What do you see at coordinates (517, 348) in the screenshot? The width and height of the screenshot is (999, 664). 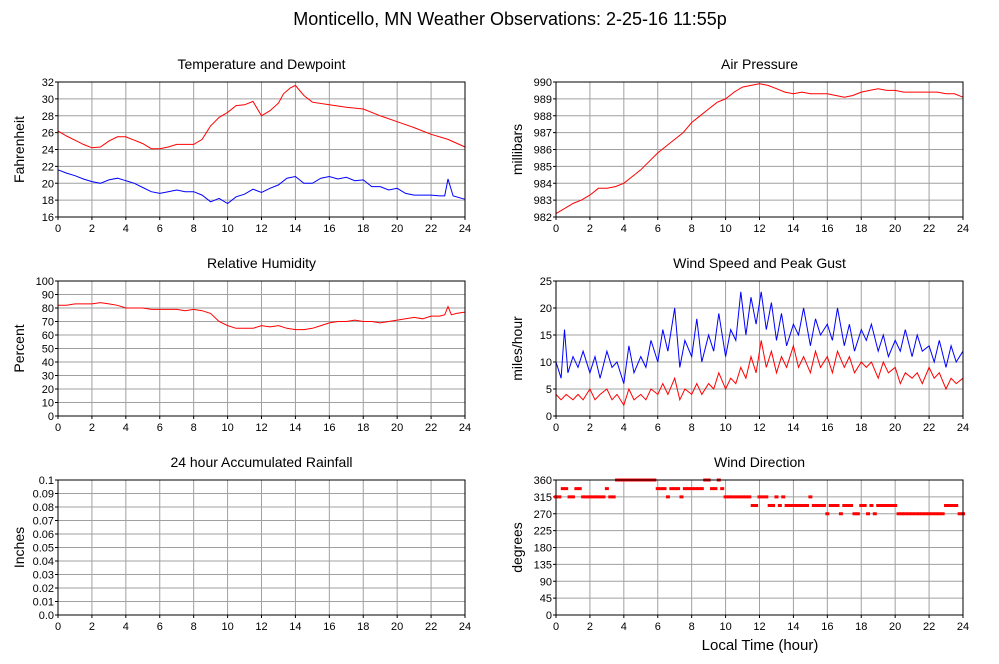 I see `wind-ylabel: miles/hour` at bounding box center [517, 348].